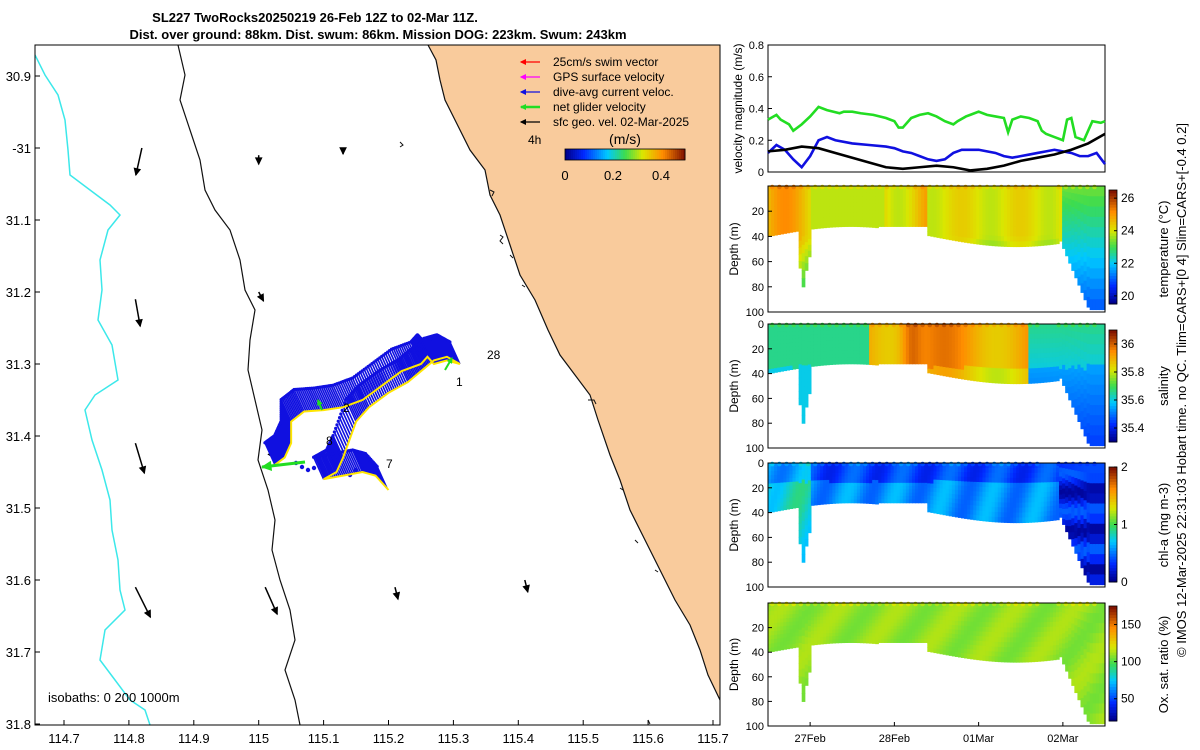 The height and width of the screenshot is (750, 1200). What do you see at coordinates (1133, 428) in the screenshot?
I see `section-colorbar-tick-label: 35.4` at bounding box center [1133, 428].